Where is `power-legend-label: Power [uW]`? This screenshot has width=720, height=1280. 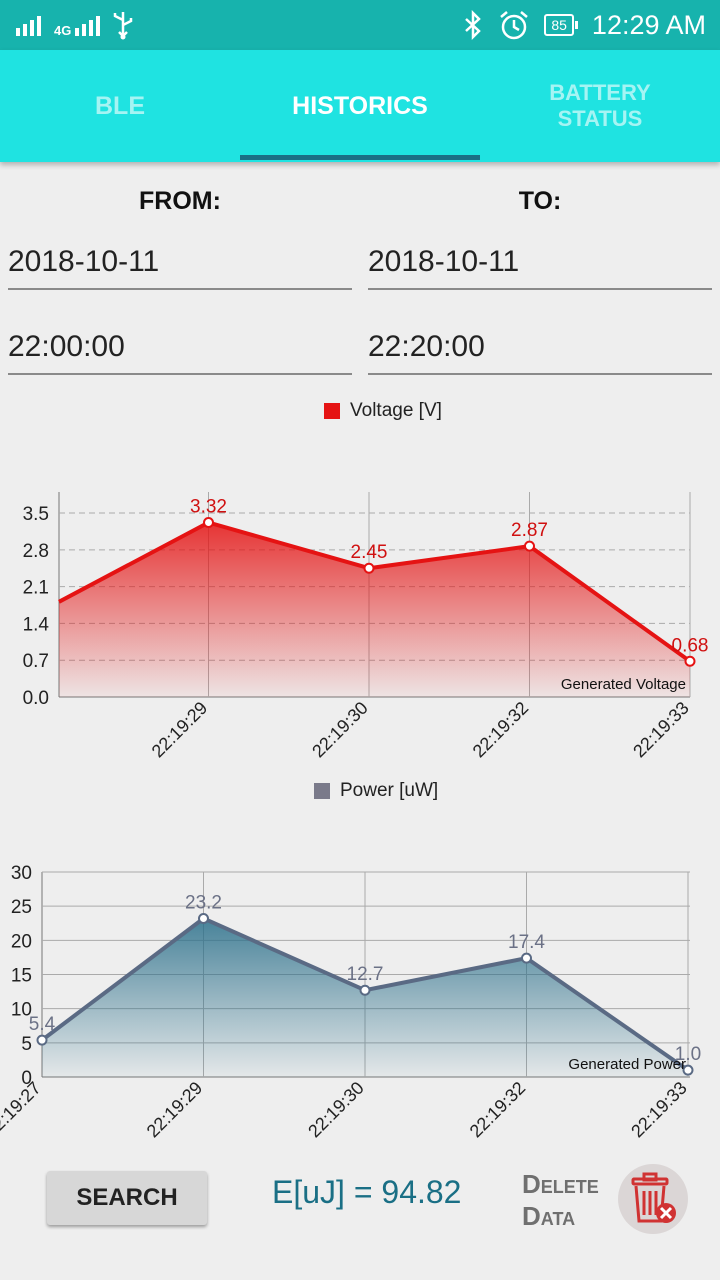
power-legend-label: Power [uW] is located at coordinates (389, 790).